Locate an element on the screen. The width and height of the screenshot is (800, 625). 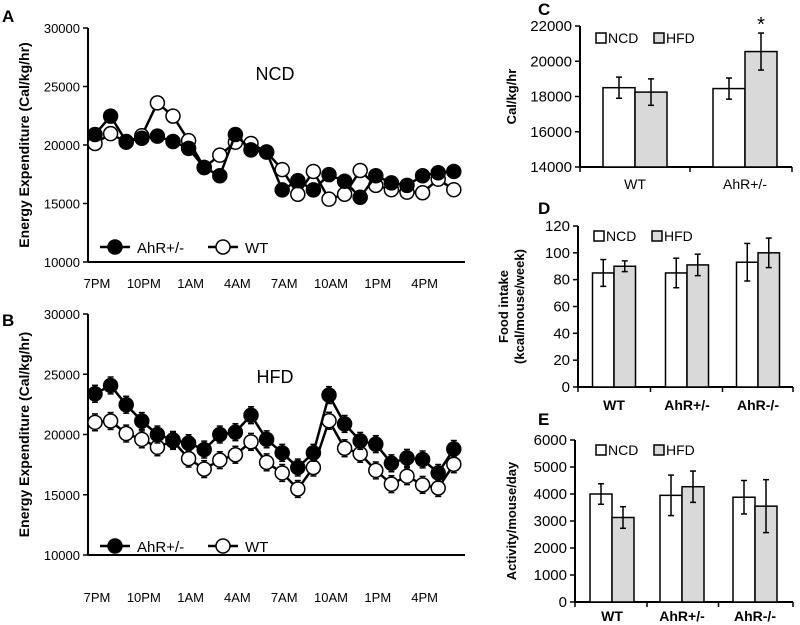
chart-title: NCD is located at coordinates (275, 74).